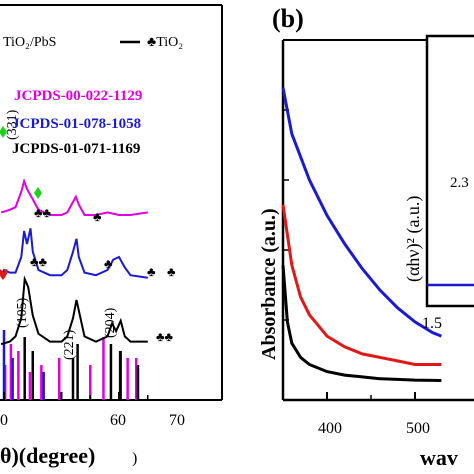 Image resolution: width=474 pixels, height=474 pixels. What do you see at coordinates (76, 124) in the screenshot?
I see `ref-label-blue: JCPDS-01-078-1058` at bounding box center [76, 124].